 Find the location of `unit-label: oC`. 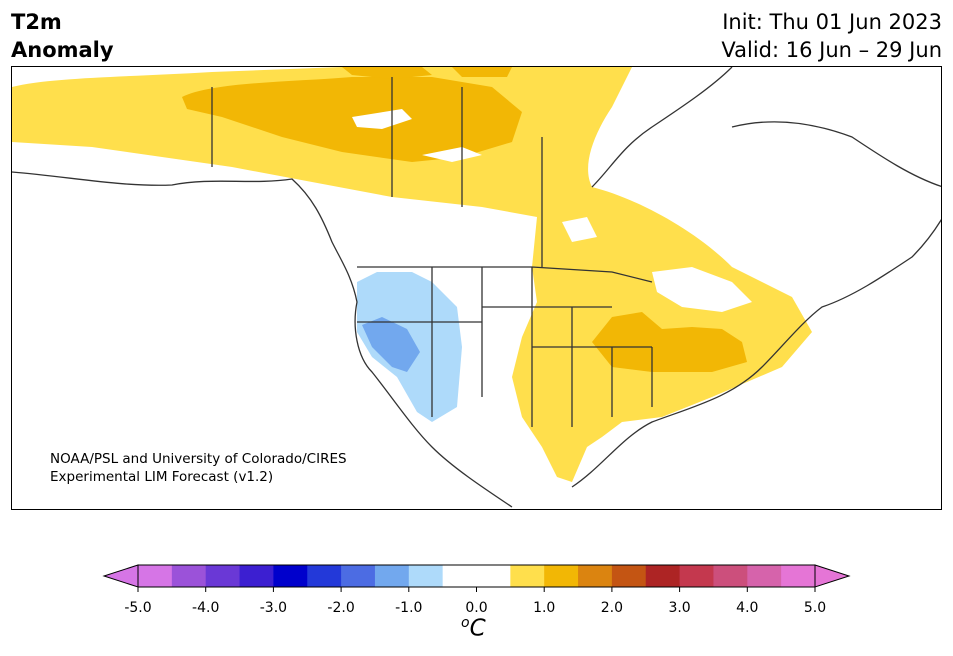

unit-label: oC is located at coordinates (473, 628).